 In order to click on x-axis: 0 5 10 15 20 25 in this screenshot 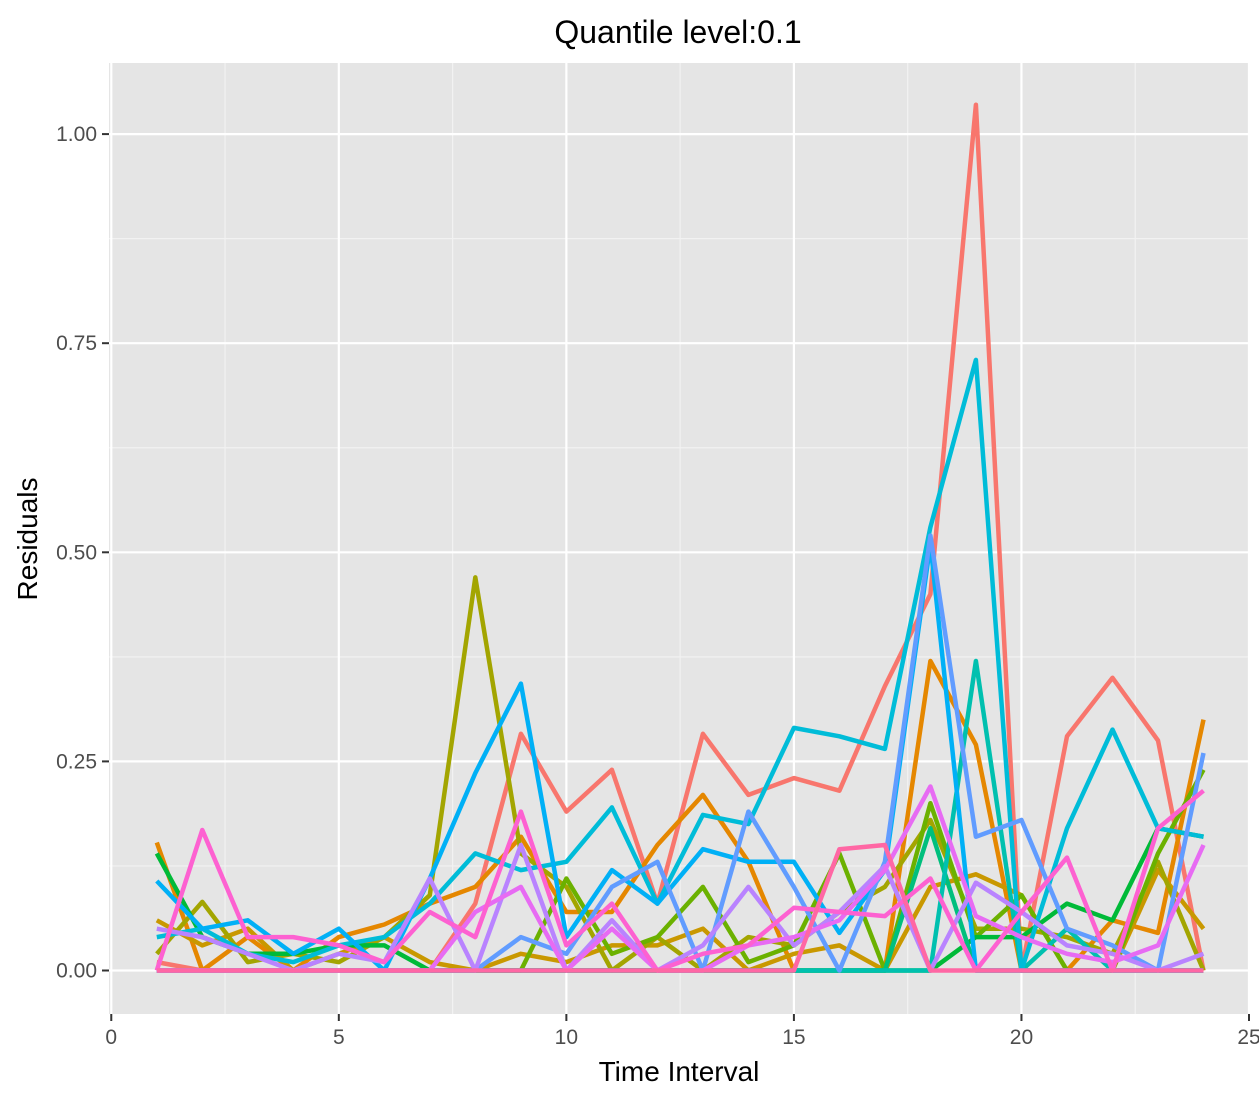, I will do `click(682, 1031)`.